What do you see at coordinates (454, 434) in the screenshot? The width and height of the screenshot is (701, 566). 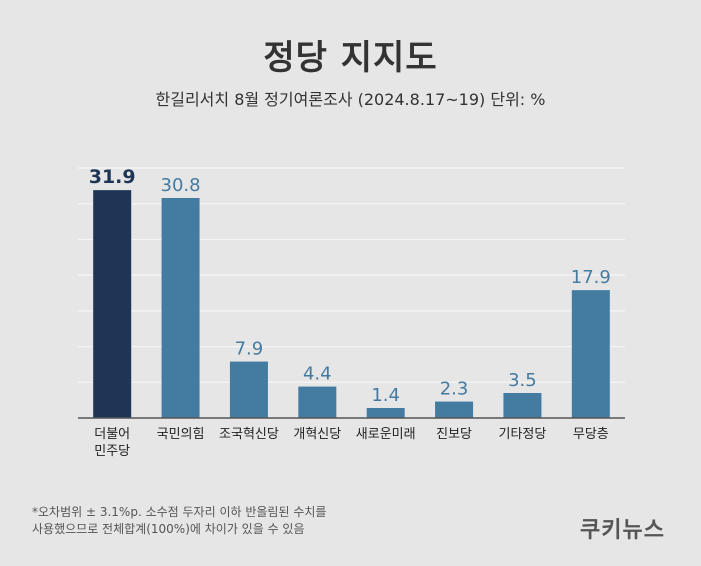 I see `category-label: 진보당` at bounding box center [454, 434].